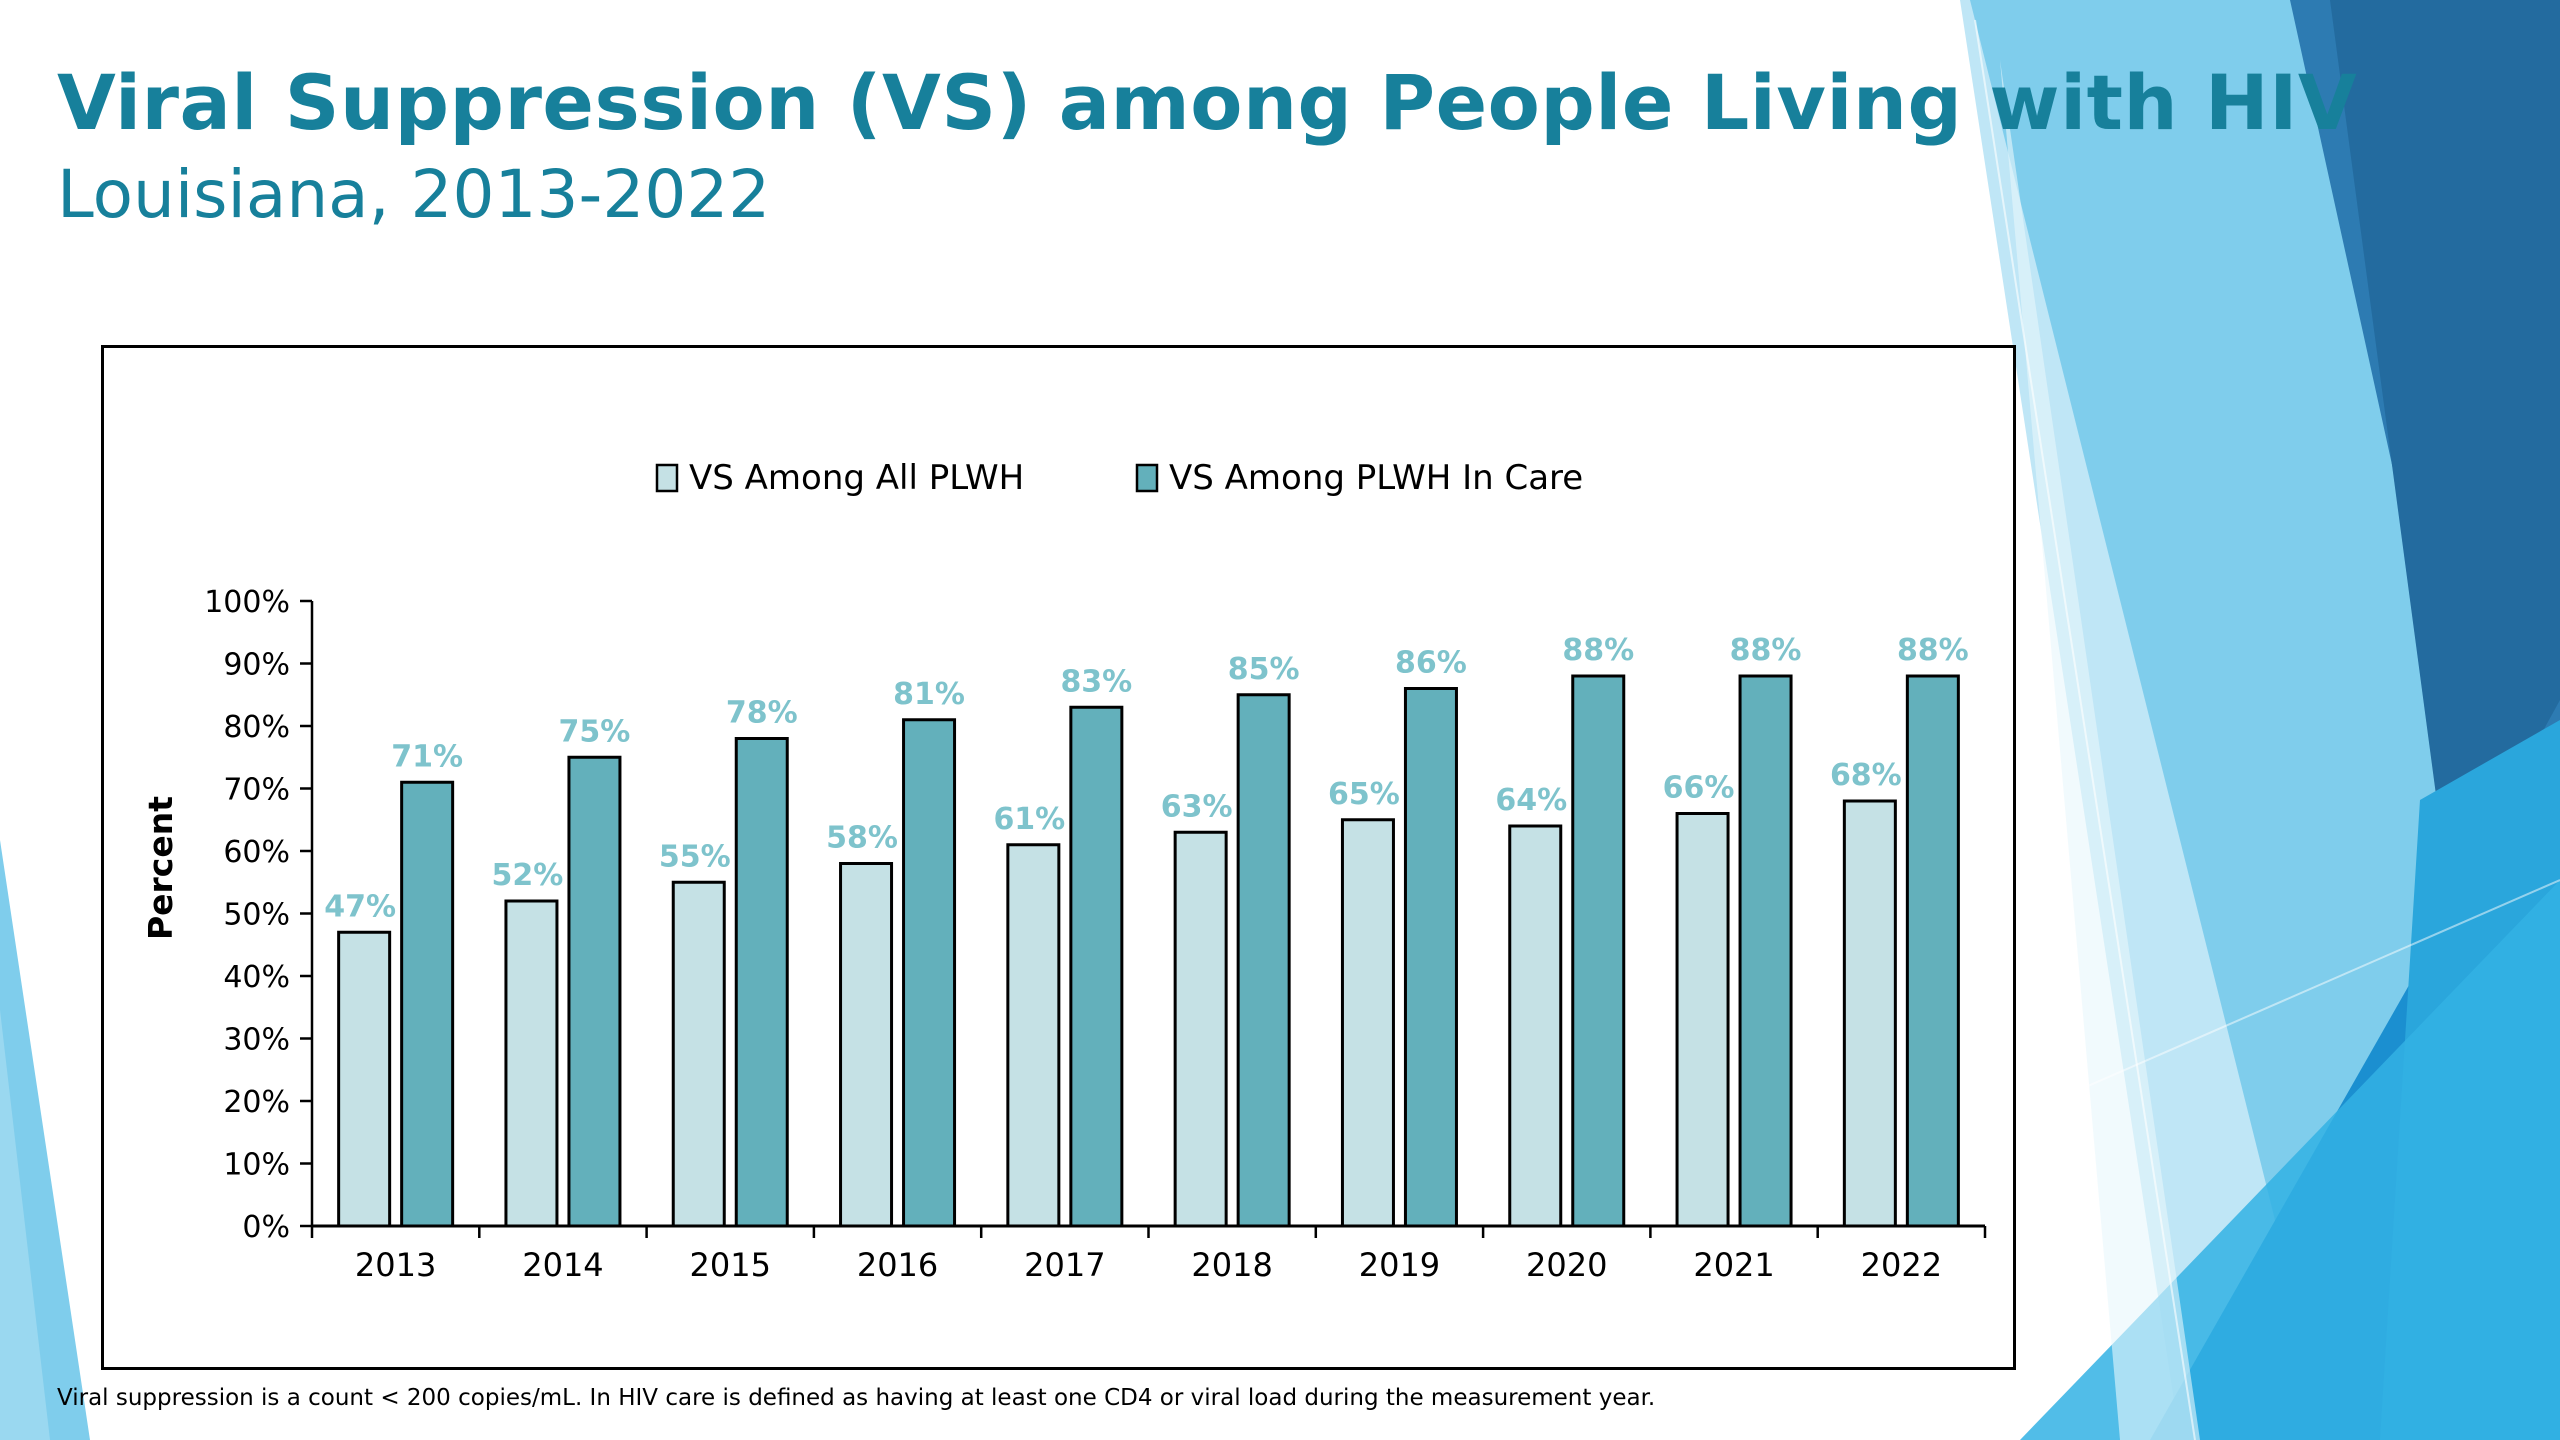 This screenshot has width=2560, height=1440. I want to click on y-axis-label: Percent, so click(160, 868).